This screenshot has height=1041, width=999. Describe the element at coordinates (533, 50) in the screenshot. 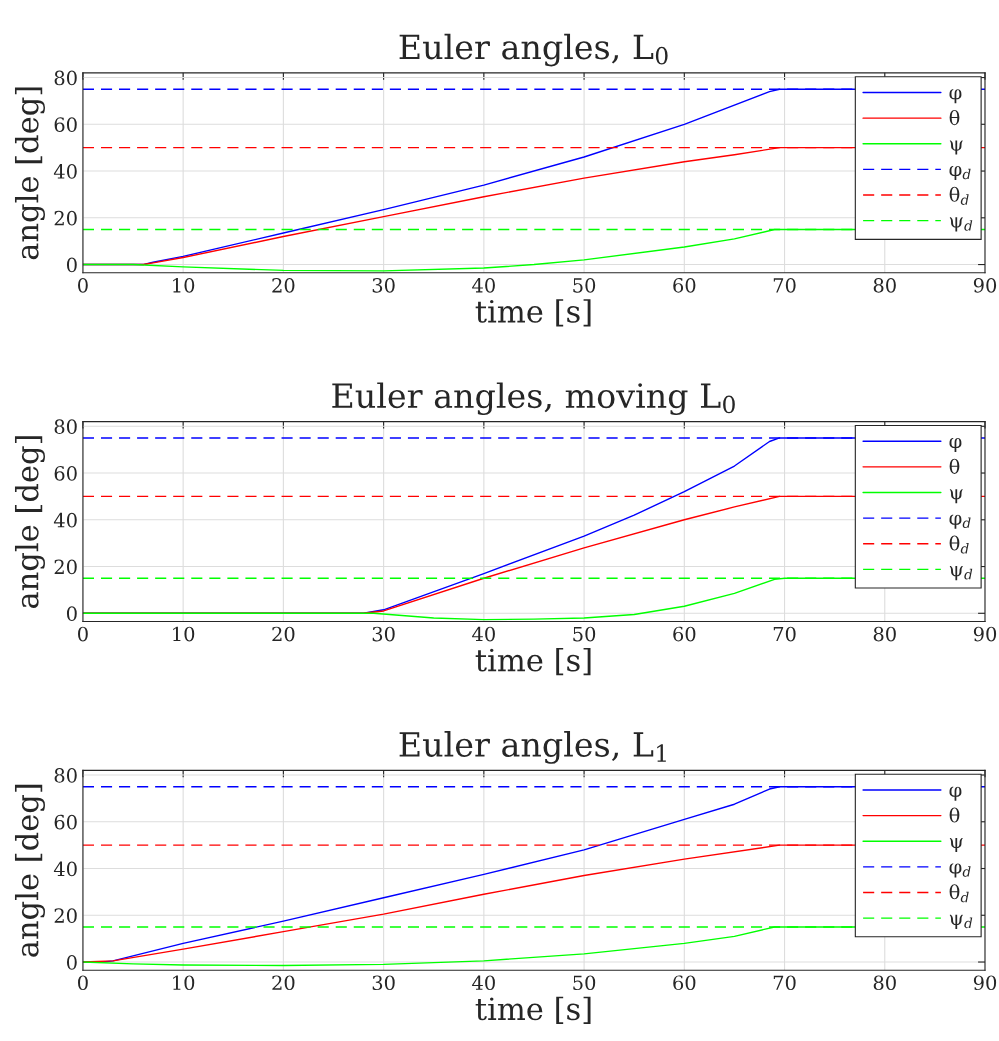

I see `chart-title: Euler angles, L$_{0}$` at that location.